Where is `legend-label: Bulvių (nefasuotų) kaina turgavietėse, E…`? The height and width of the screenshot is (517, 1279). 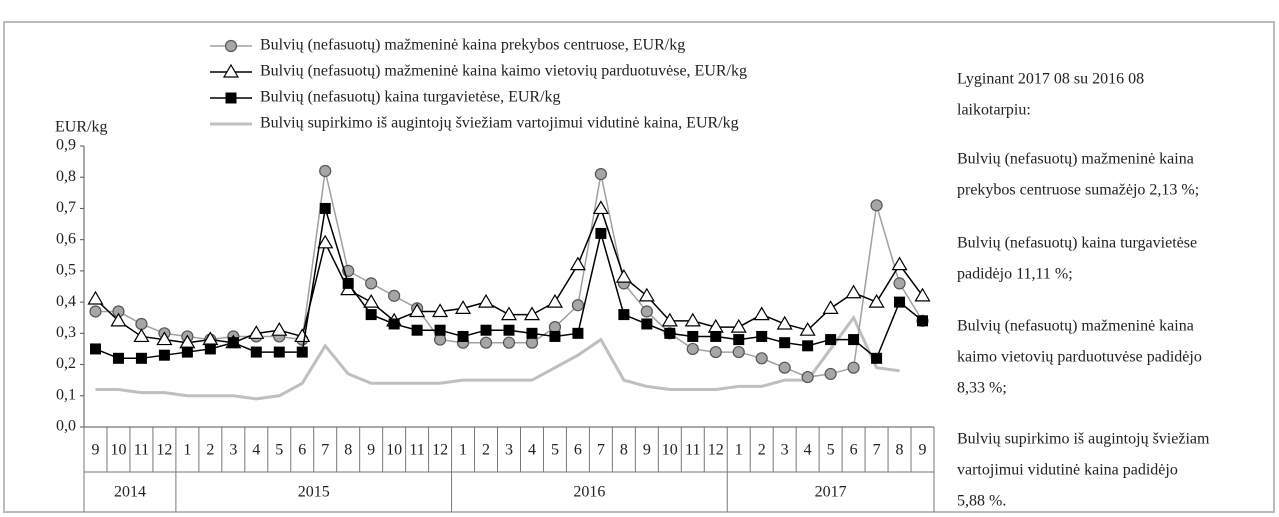
legend-label: Bulvių (nefasuotų) kaina turgavietėse, E… is located at coordinates (410, 97).